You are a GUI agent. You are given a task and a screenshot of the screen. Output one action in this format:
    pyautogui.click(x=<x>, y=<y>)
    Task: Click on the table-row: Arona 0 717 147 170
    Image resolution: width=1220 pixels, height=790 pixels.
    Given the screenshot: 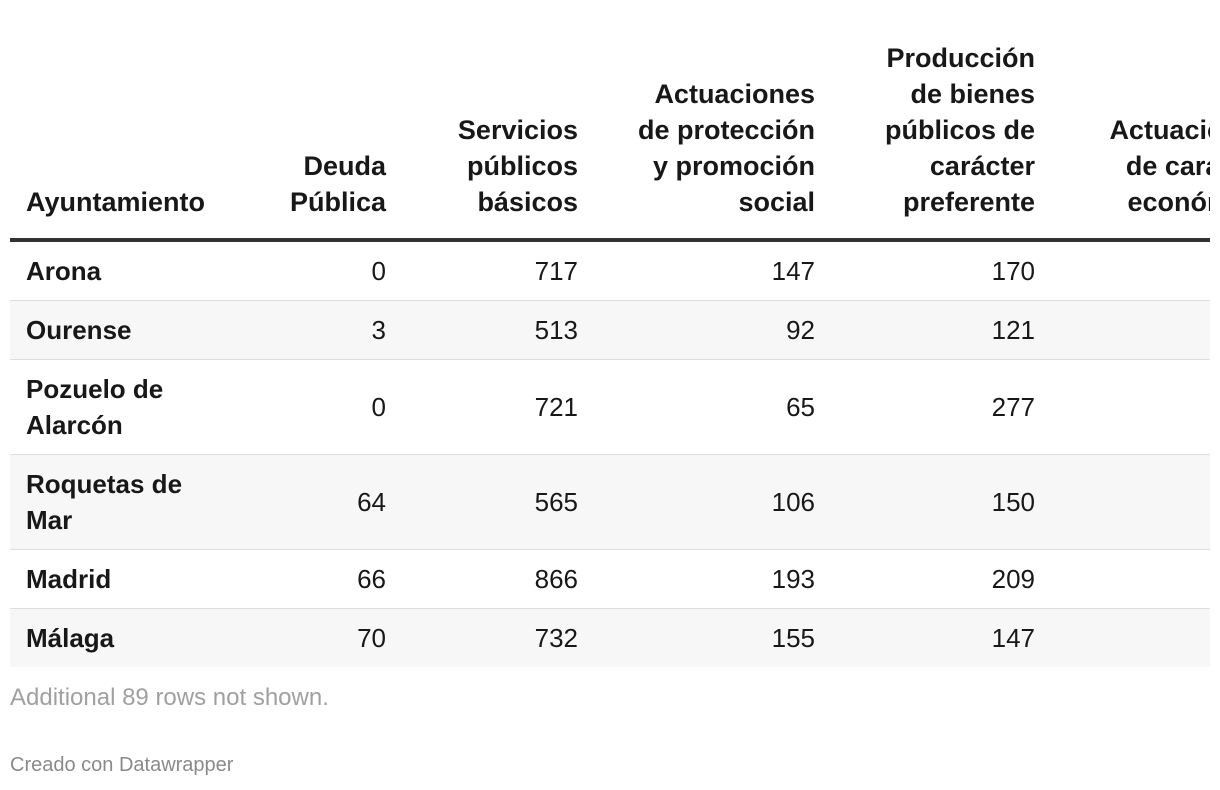 What is the action you would take?
    pyautogui.click(x=610, y=270)
    